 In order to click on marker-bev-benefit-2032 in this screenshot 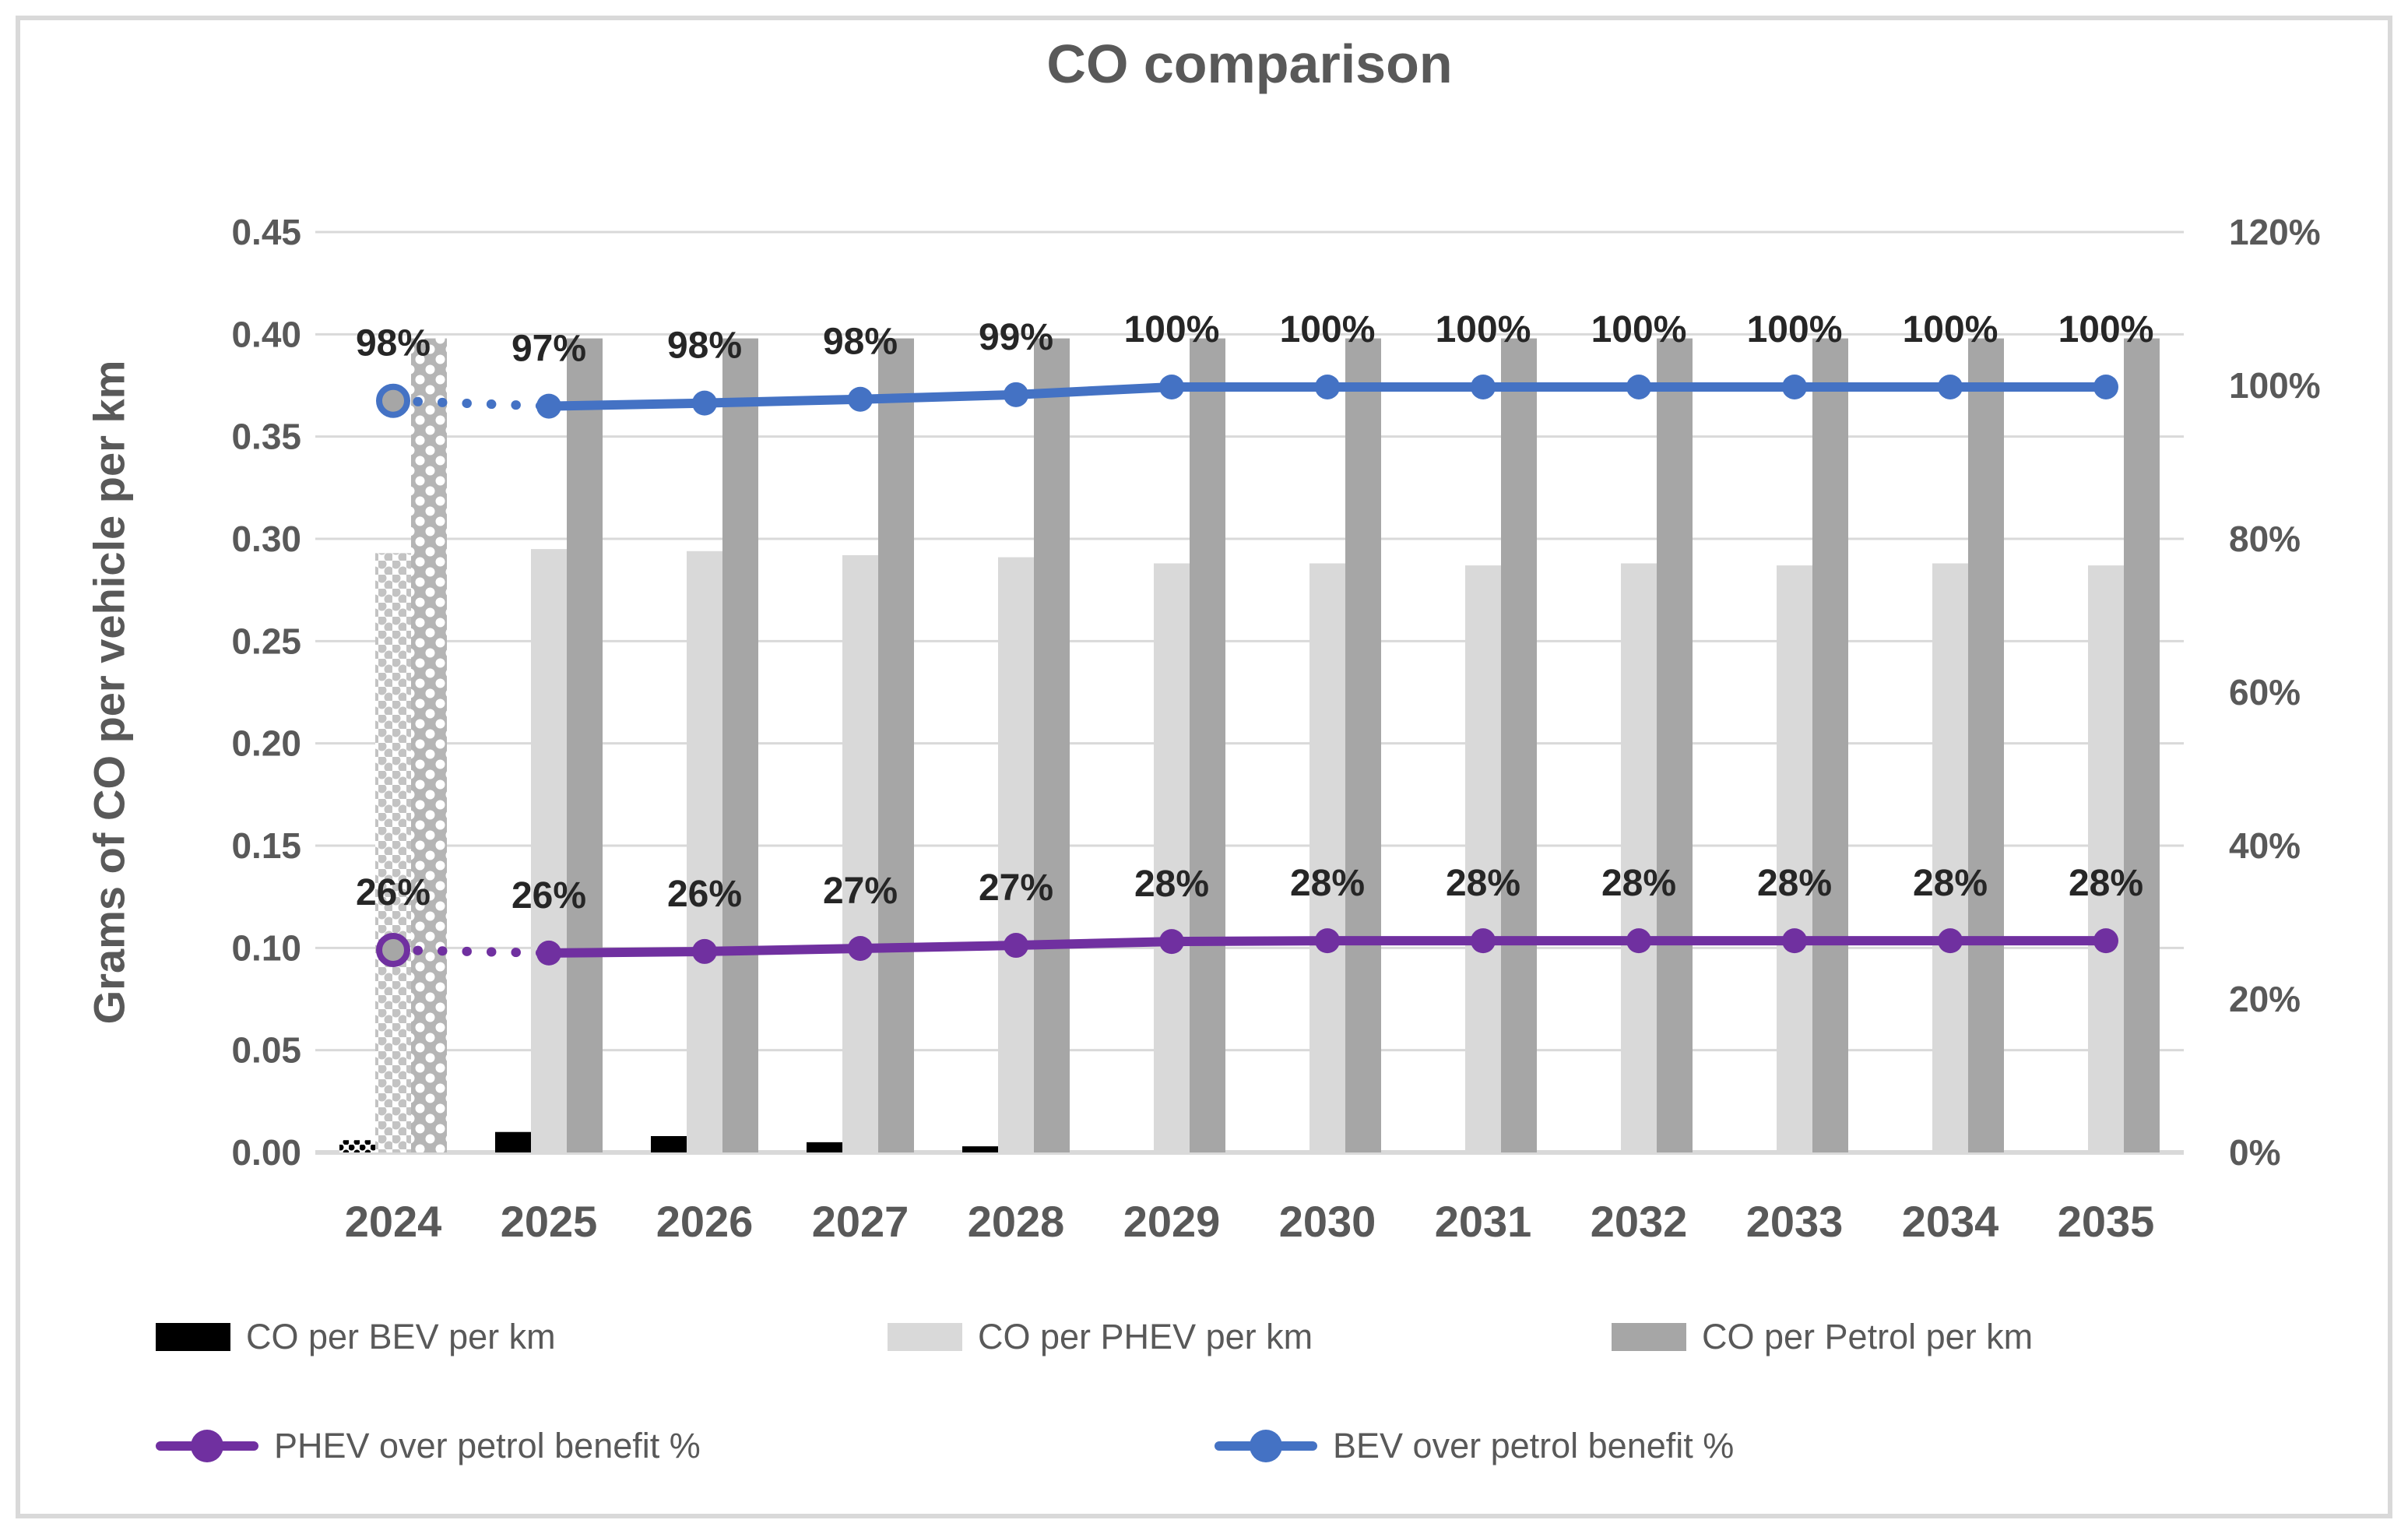, I will do `click(1638, 387)`.